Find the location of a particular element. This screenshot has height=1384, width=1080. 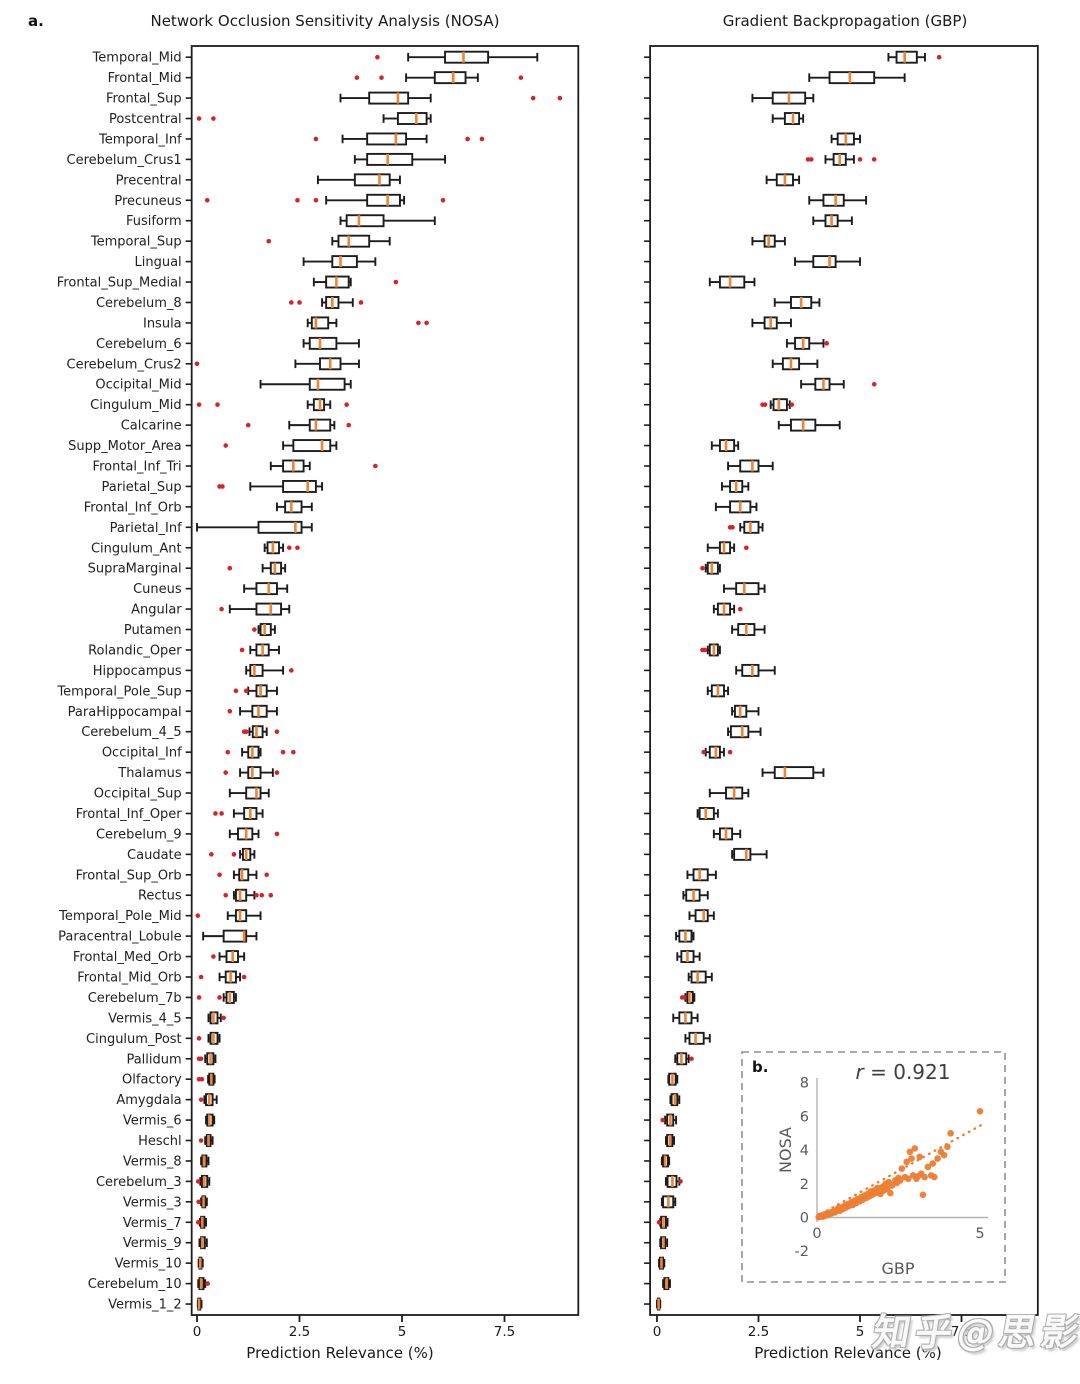

watermark-text: 知乎@思影 is located at coordinates (974, 1332).